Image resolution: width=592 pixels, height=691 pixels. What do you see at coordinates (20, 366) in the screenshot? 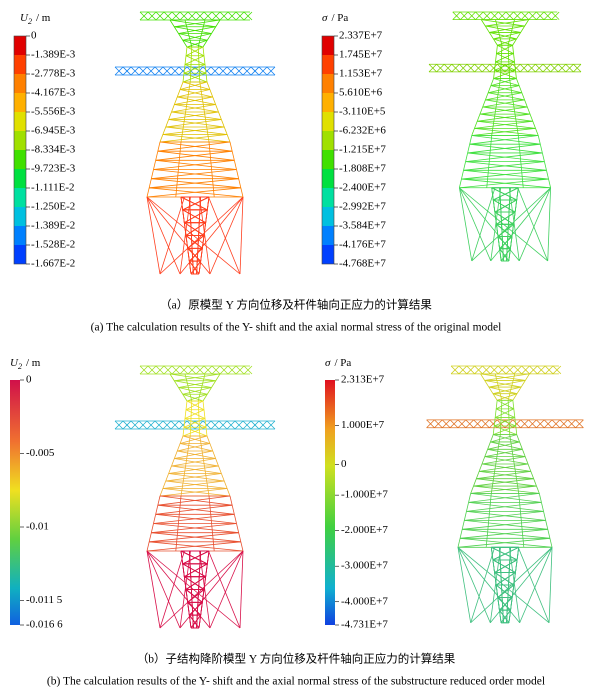
I see `subscript: 2` at bounding box center [20, 366].